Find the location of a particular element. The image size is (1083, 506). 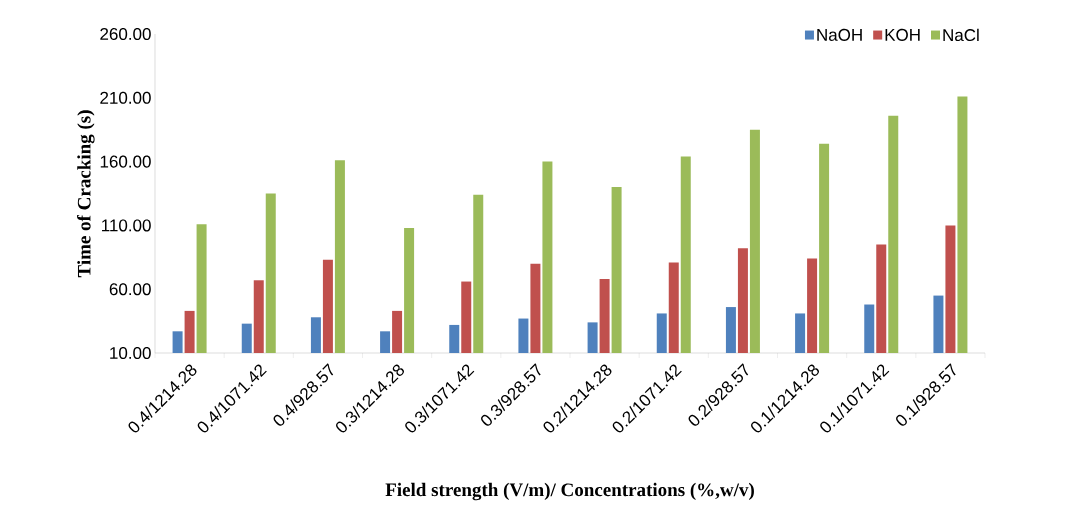

y-tick-label: 210.00 is located at coordinates (125, 97).